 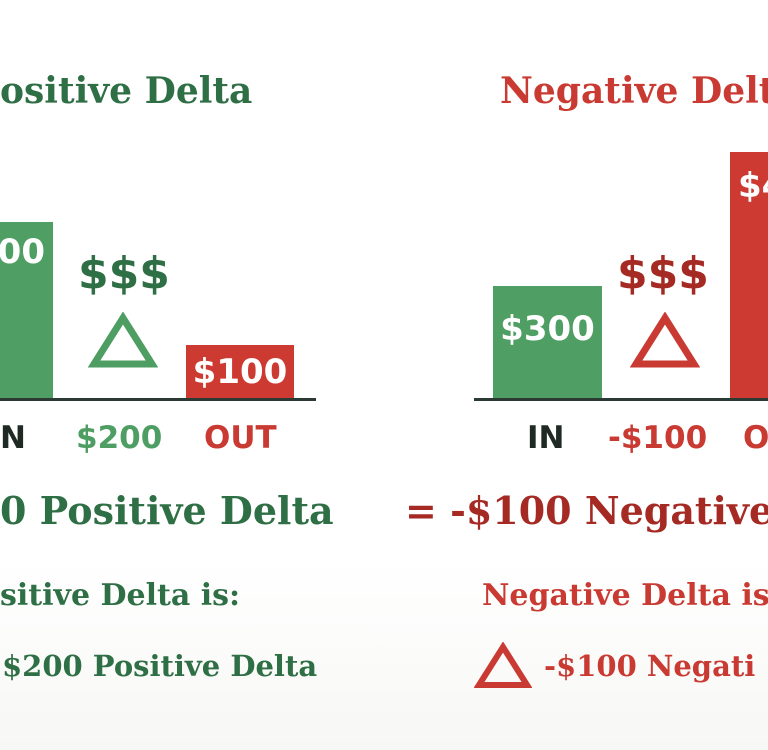 I want to click on left-delta-label: $200, so click(x=119, y=438).